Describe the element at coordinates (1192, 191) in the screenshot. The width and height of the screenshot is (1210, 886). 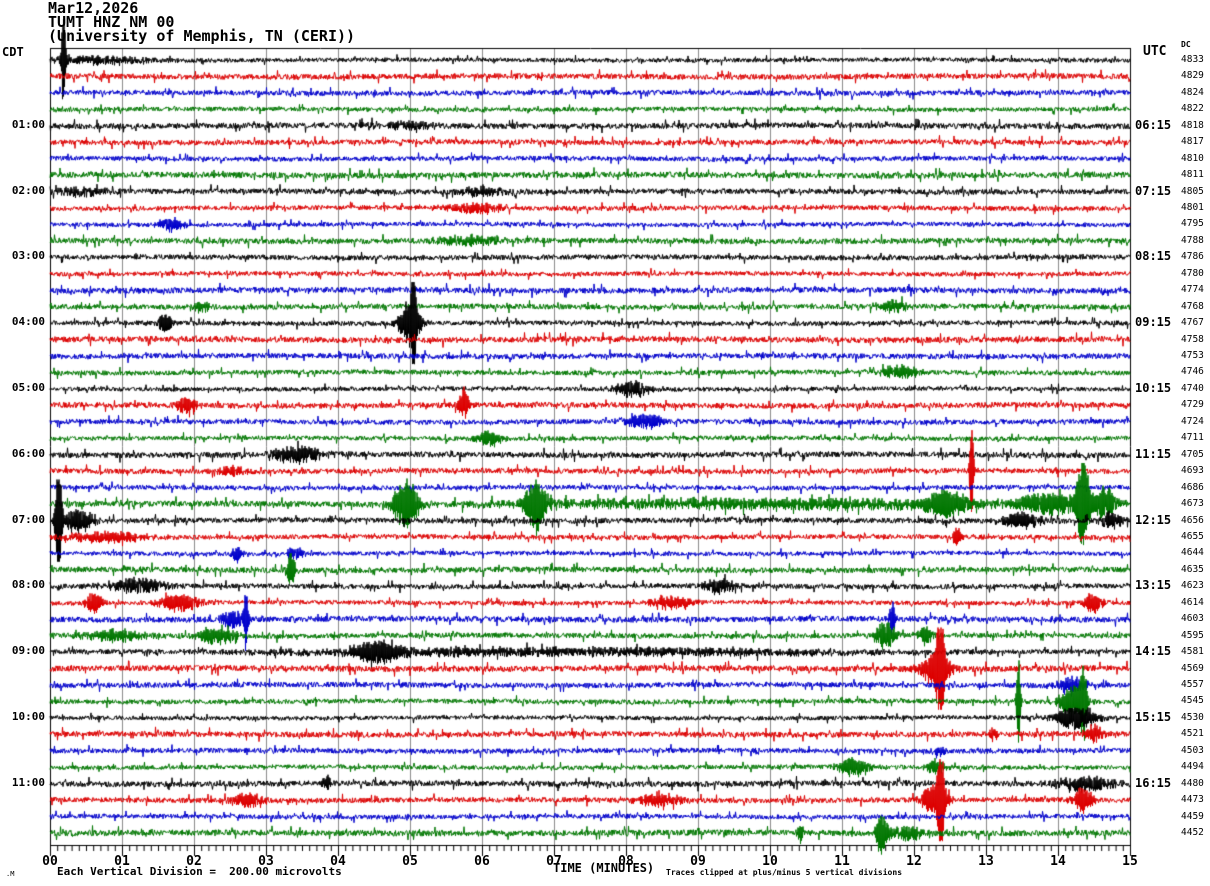
I see `dc-value: 4805` at that location.